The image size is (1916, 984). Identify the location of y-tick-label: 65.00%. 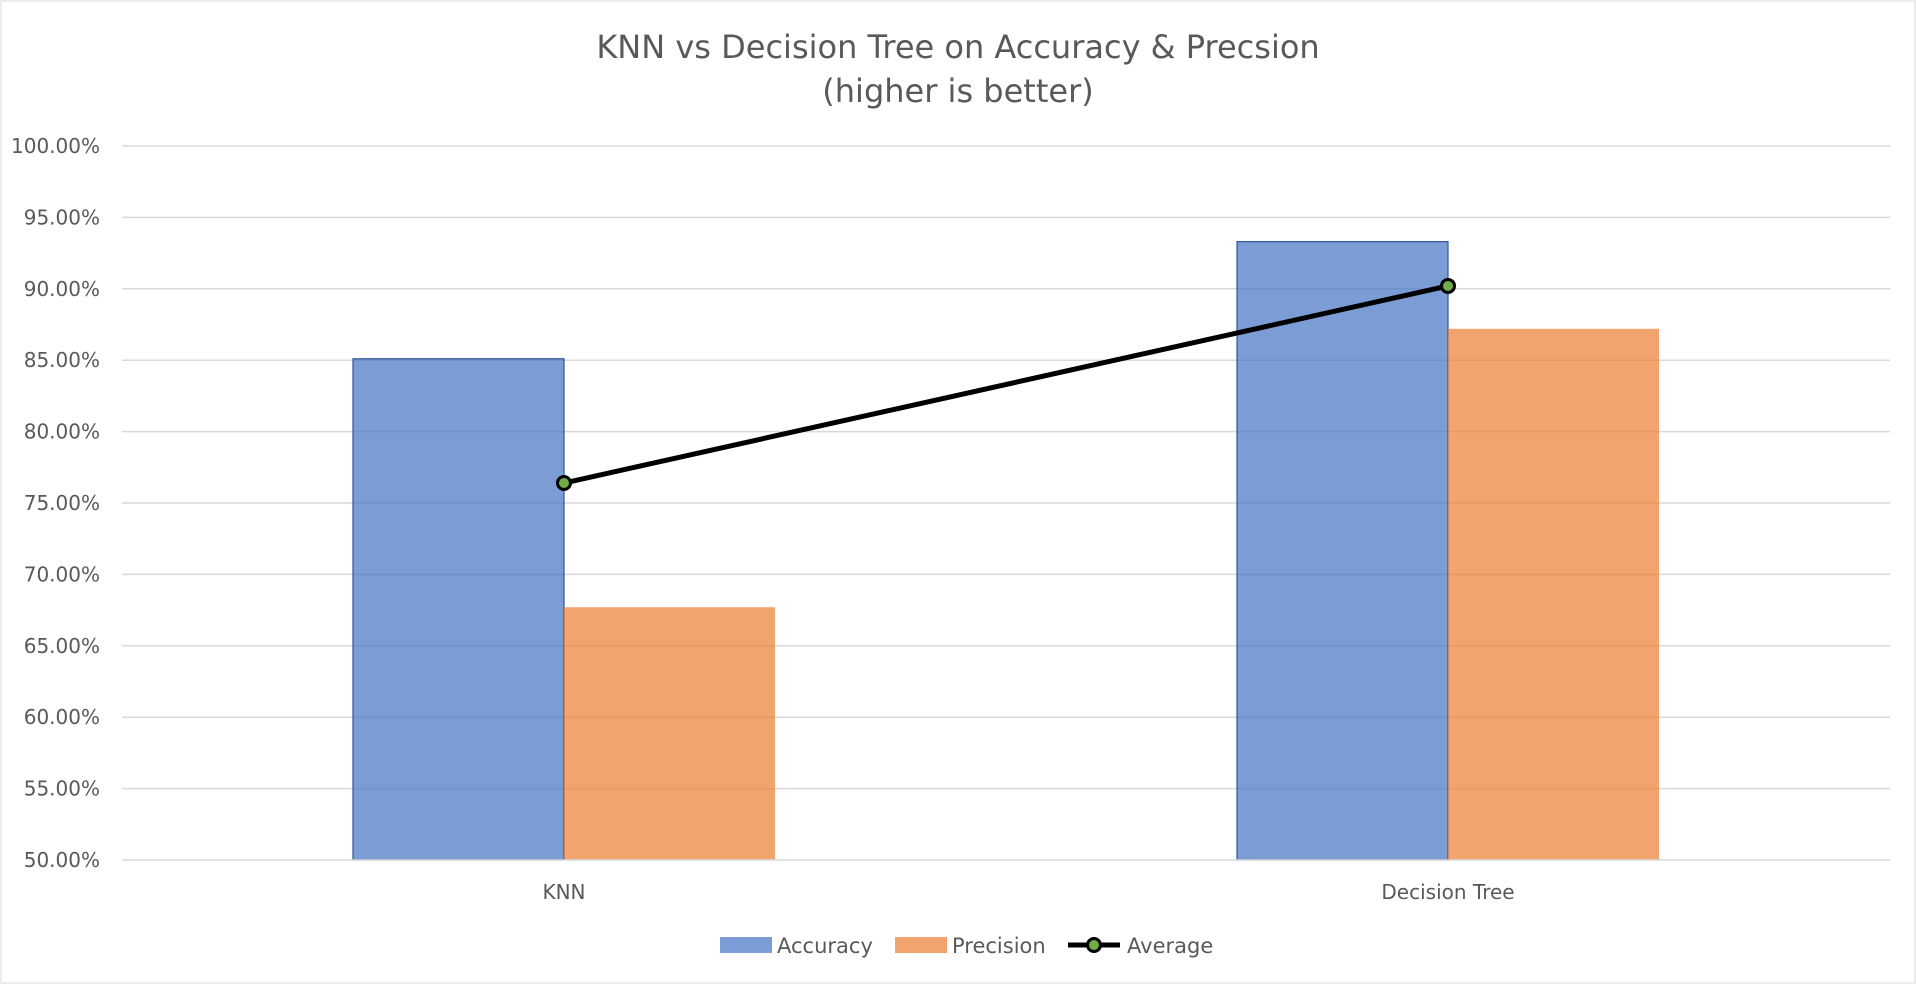
(62, 646).